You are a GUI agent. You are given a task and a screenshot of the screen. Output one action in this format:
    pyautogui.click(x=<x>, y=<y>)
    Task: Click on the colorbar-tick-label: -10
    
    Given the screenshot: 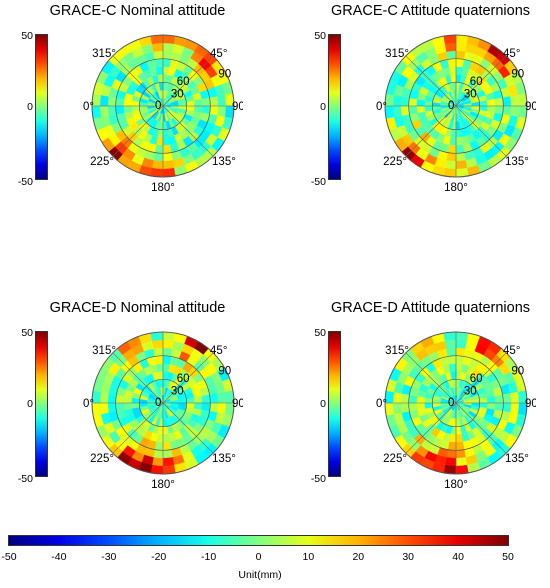 What is the action you would take?
    pyautogui.click(x=209, y=557)
    